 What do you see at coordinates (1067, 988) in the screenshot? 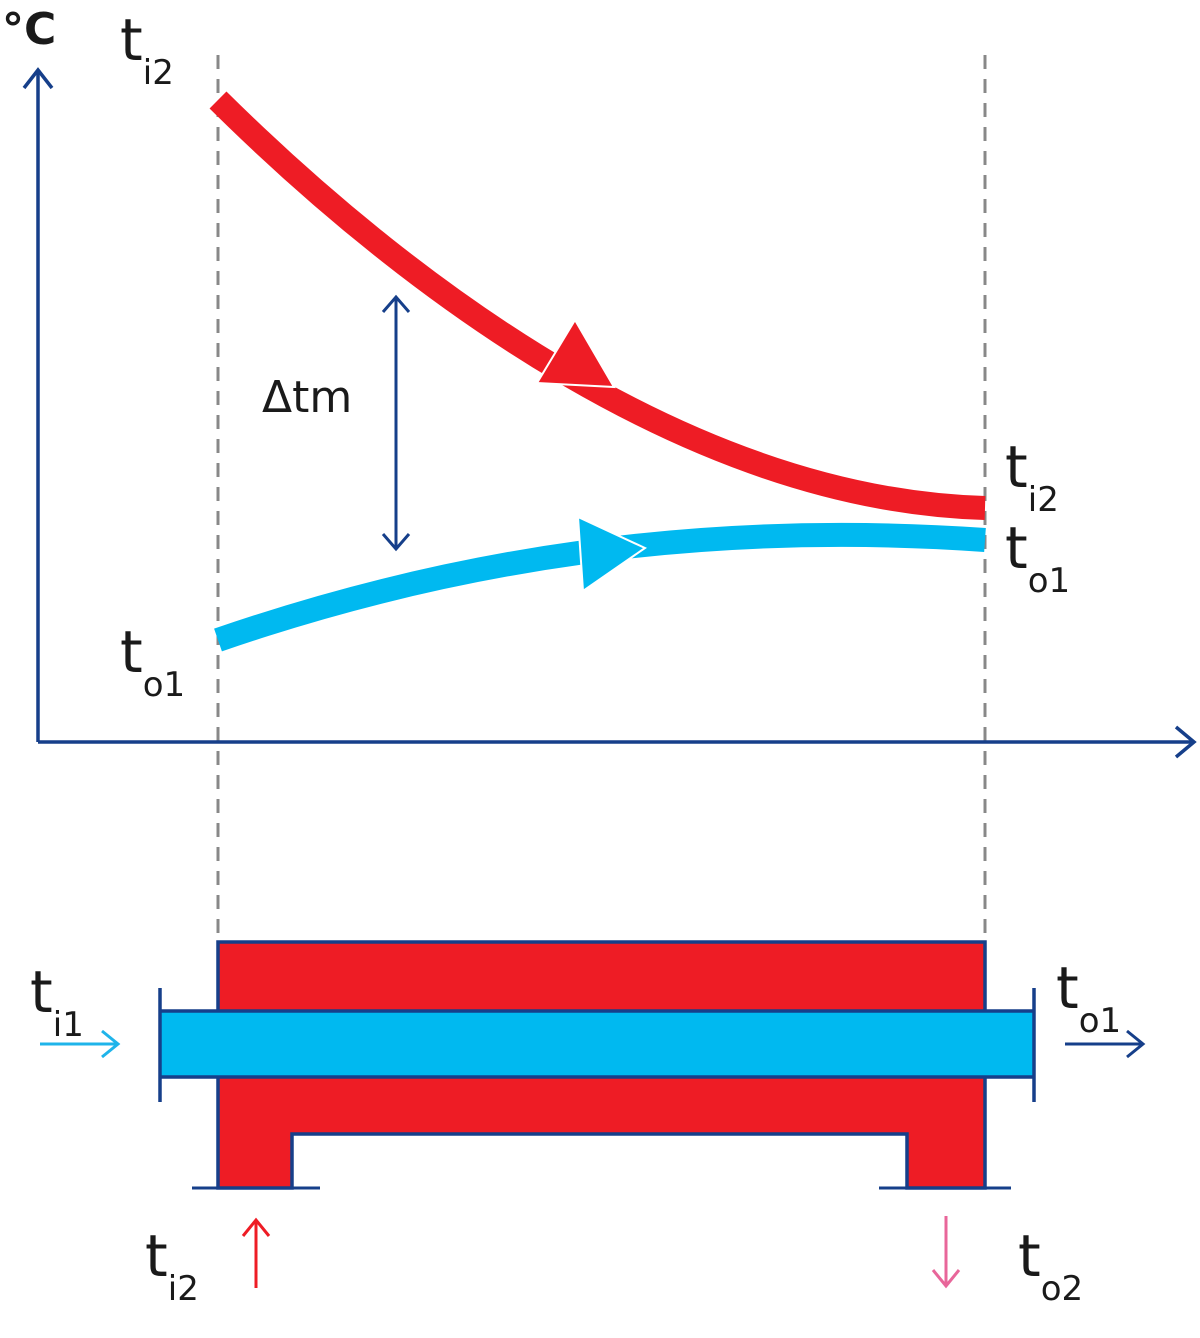
I see `inner-outlet-label-main: t` at bounding box center [1067, 988].